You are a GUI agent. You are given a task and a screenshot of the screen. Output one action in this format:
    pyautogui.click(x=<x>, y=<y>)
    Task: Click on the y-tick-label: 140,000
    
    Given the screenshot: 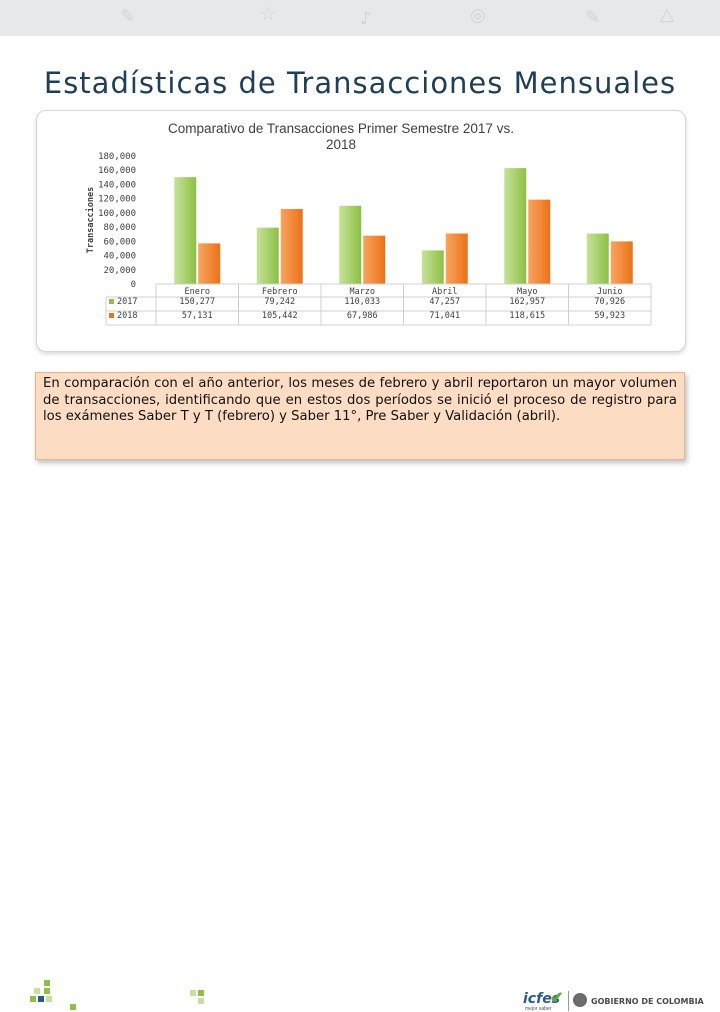 What is the action you would take?
    pyautogui.click(x=117, y=185)
    